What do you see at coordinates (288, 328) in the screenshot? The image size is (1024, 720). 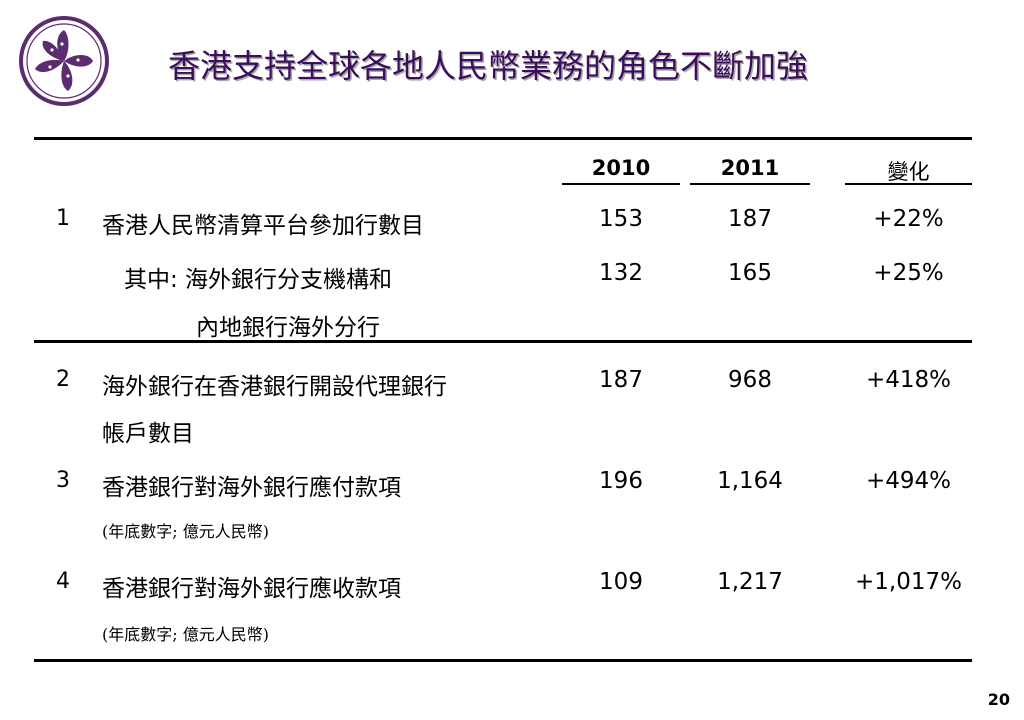 I see `row-label-line2: 內地銀行海外分行` at bounding box center [288, 328].